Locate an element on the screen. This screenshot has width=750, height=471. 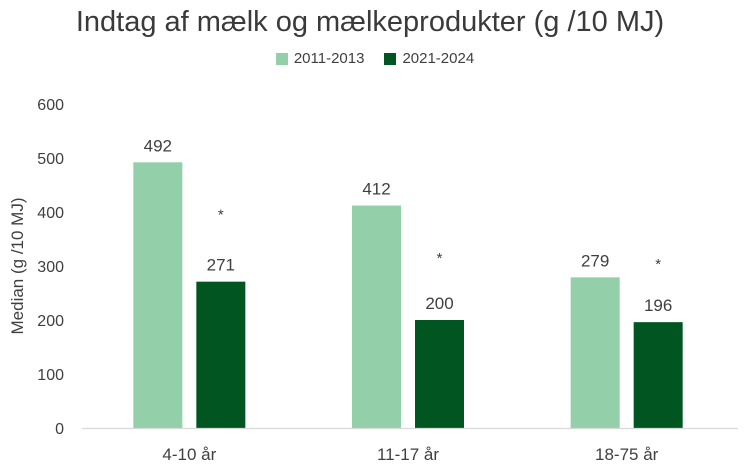
data-label: 279 is located at coordinates (595, 260).